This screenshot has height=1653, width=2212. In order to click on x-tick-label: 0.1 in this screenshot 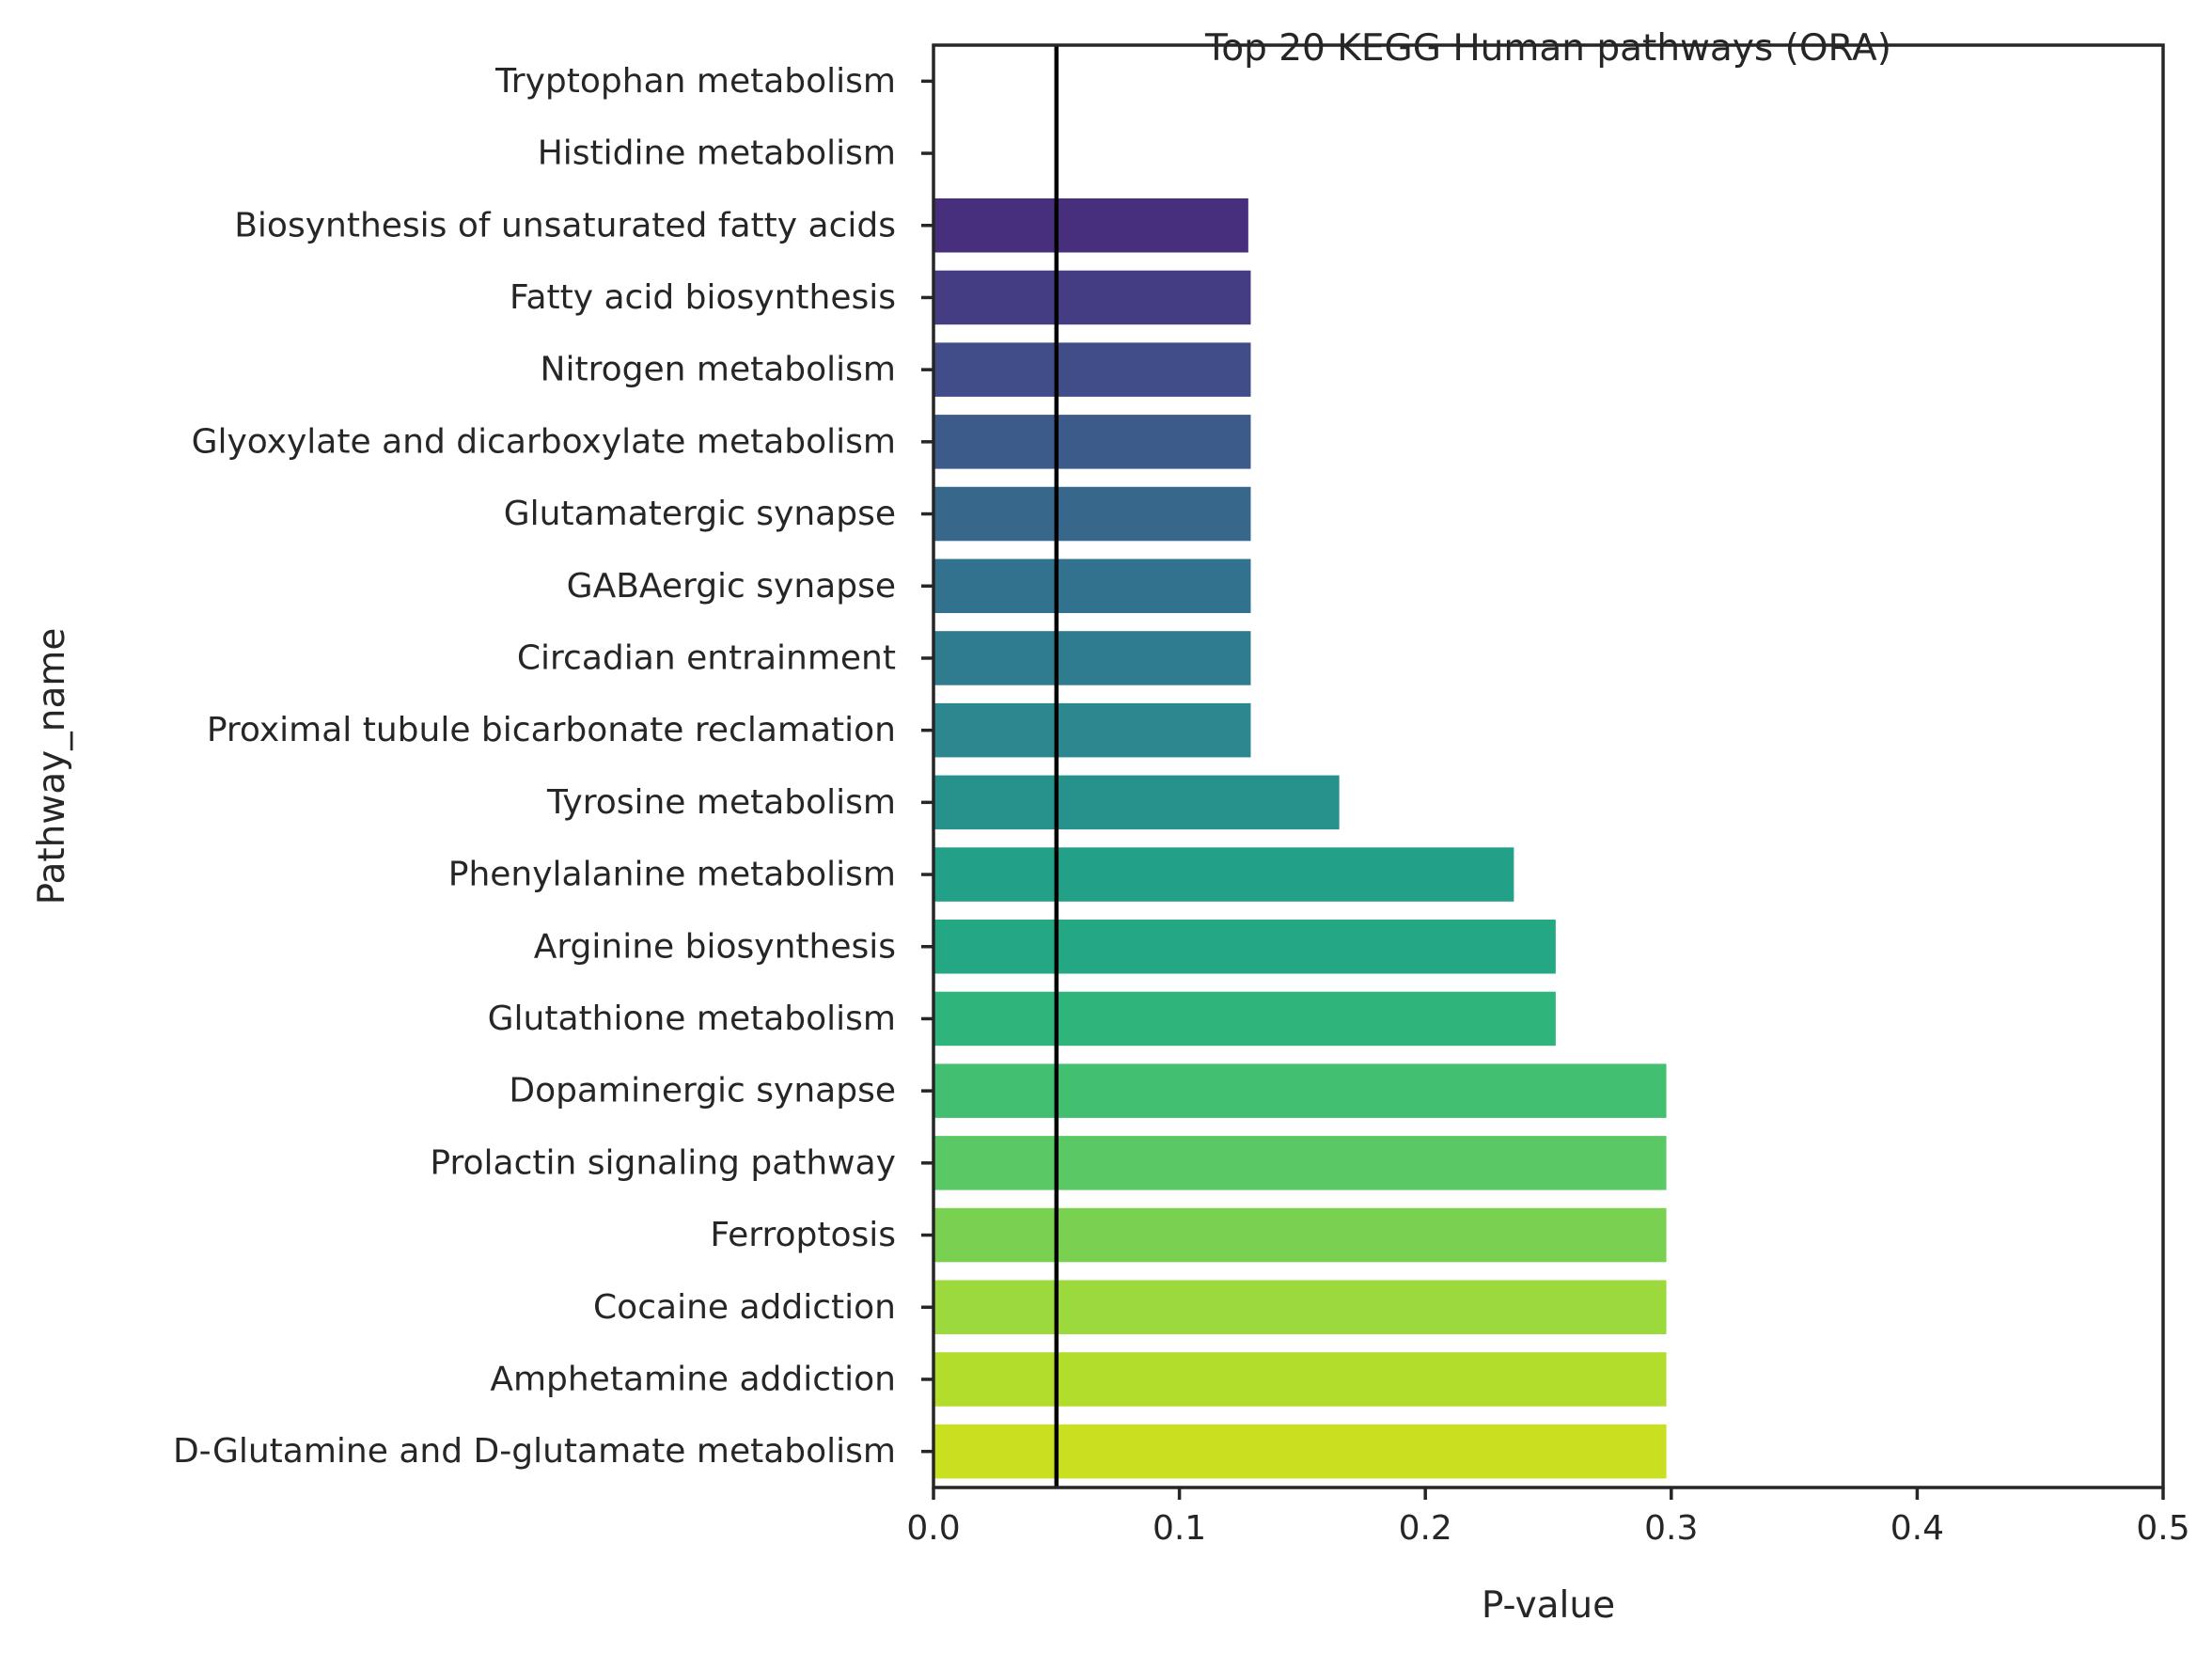, I will do `click(1179, 1528)`.